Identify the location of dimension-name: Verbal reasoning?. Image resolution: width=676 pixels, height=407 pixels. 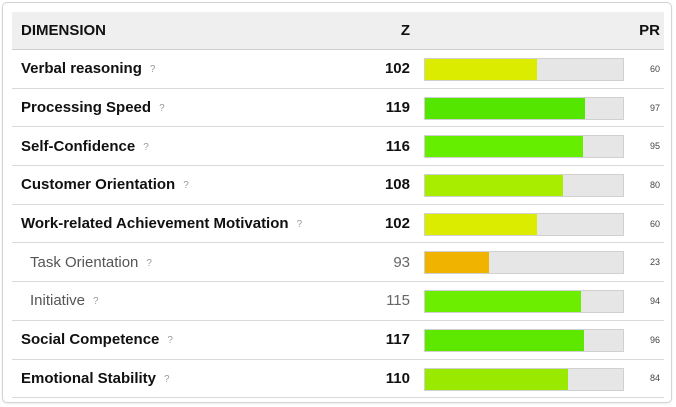
(88, 69).